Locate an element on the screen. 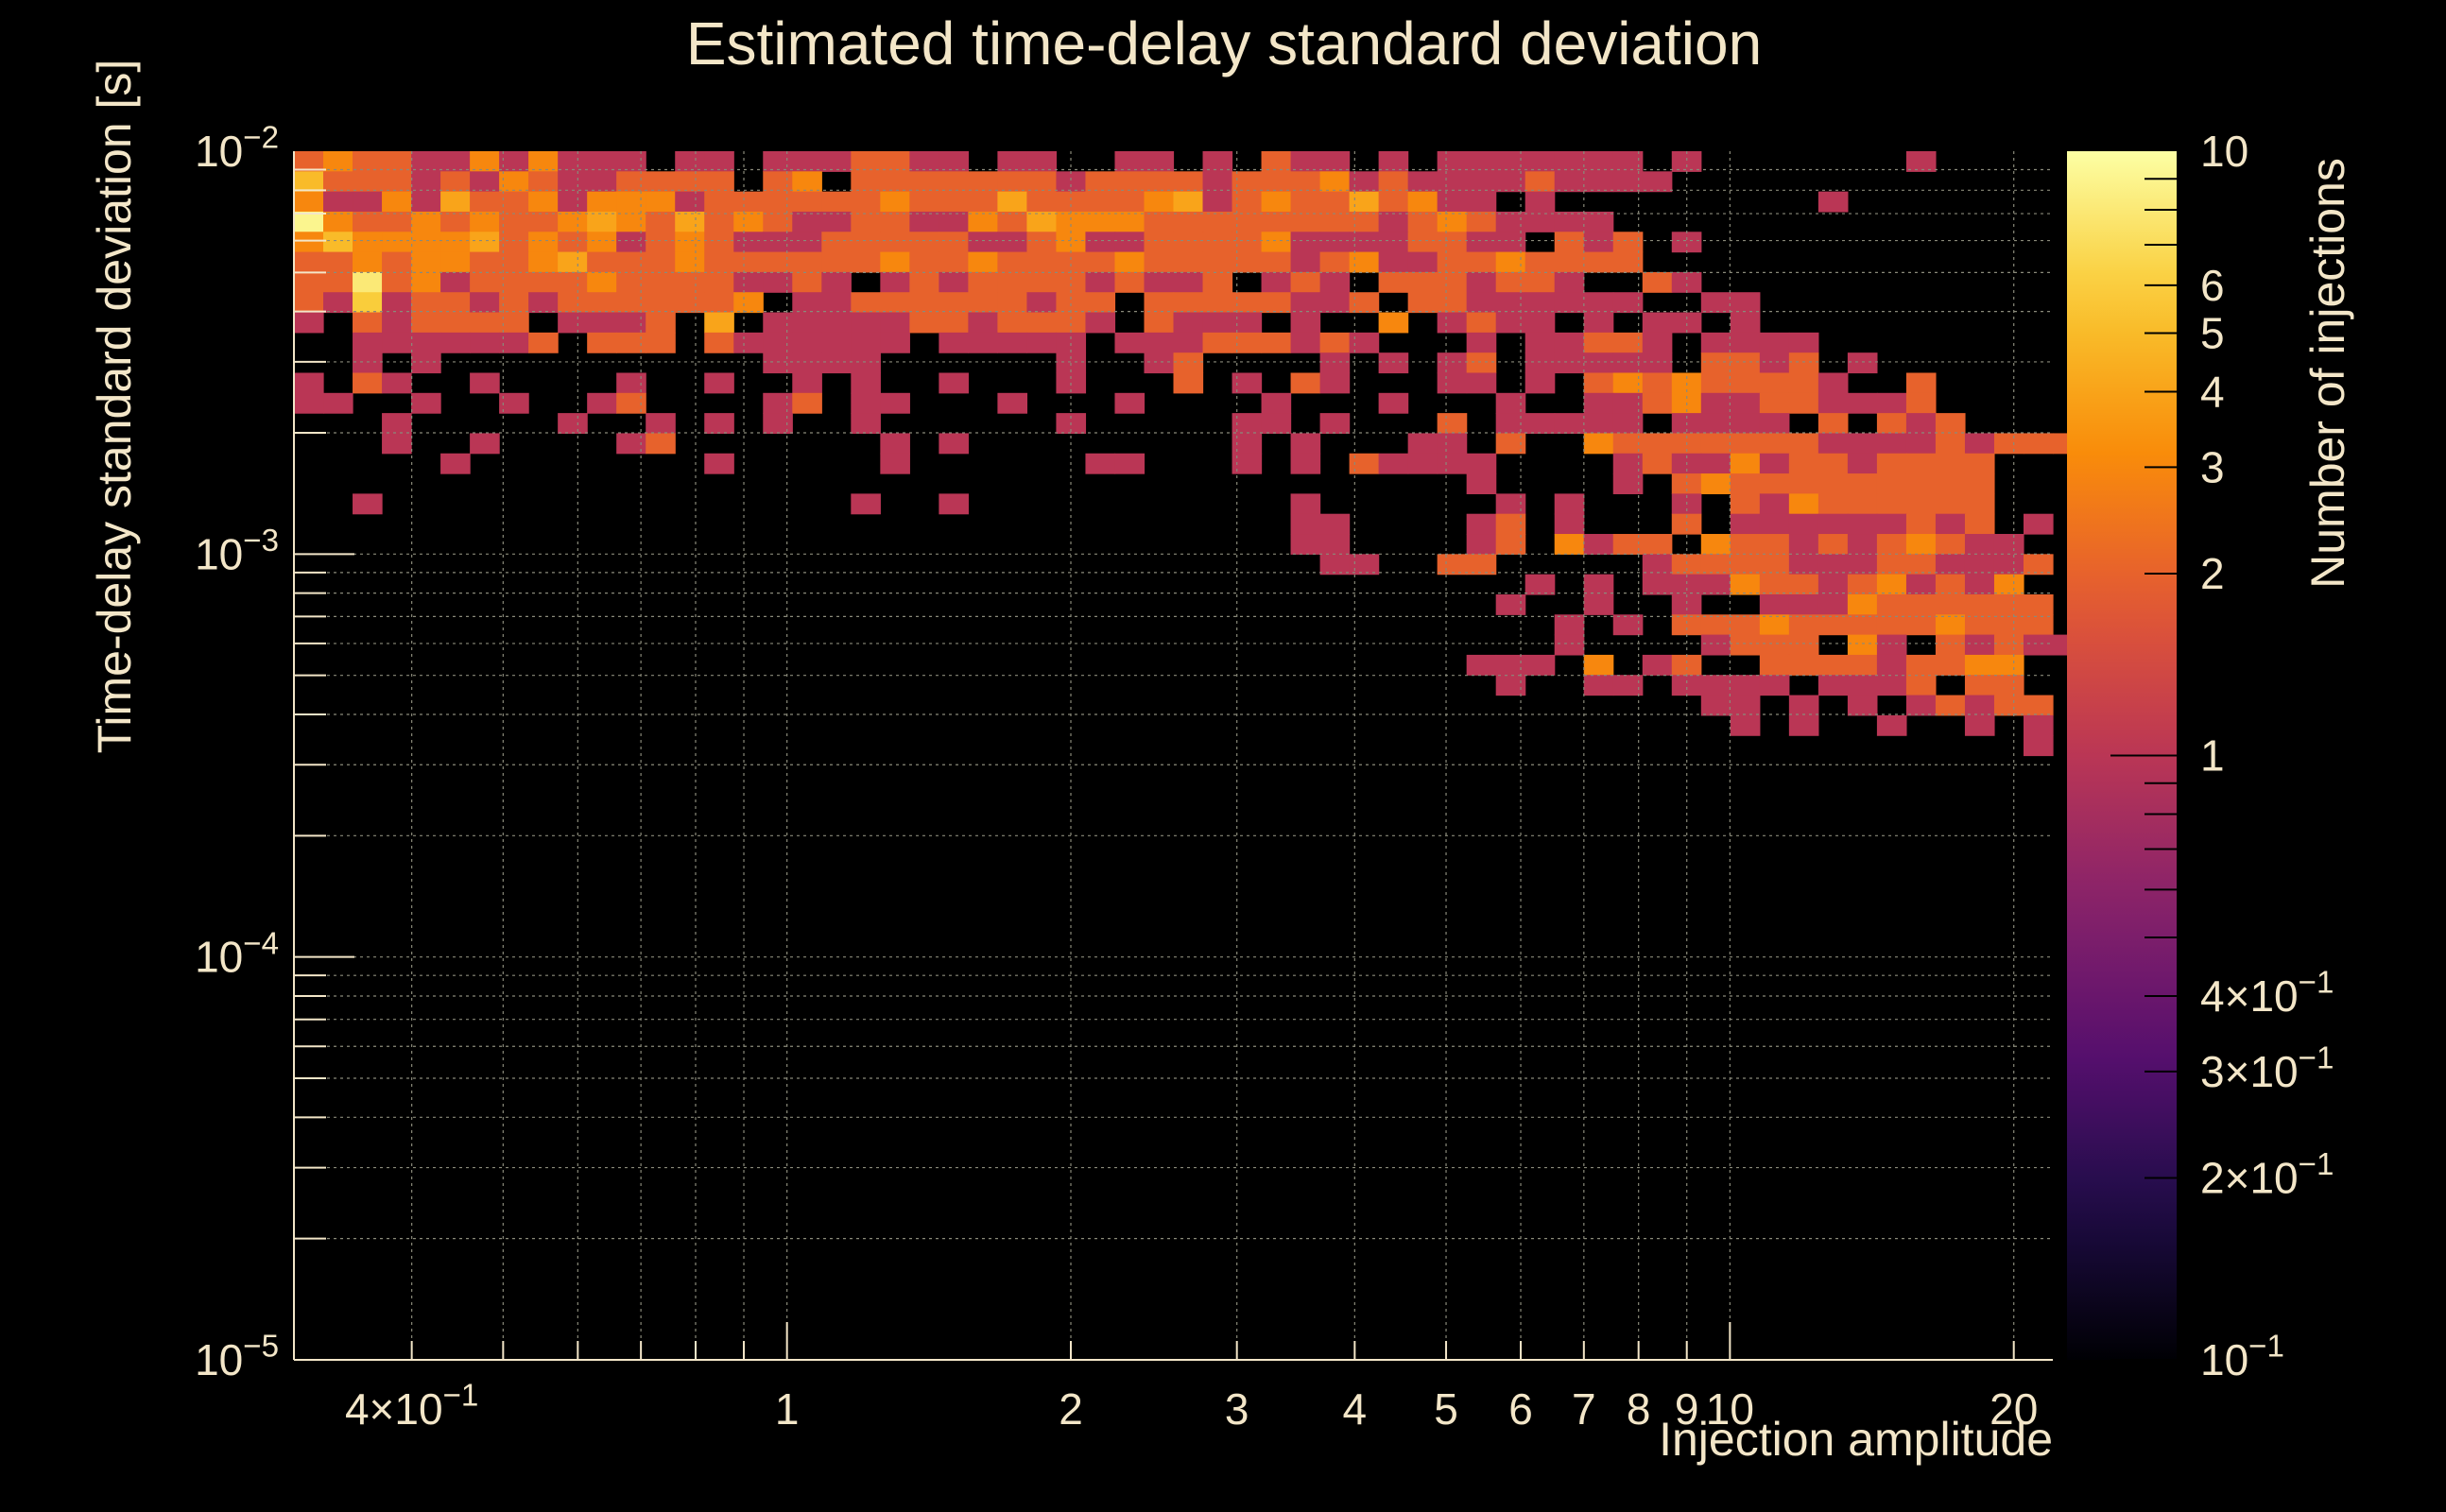  colorbar-tick-label: 2 is located at coordinates (2212, 573).